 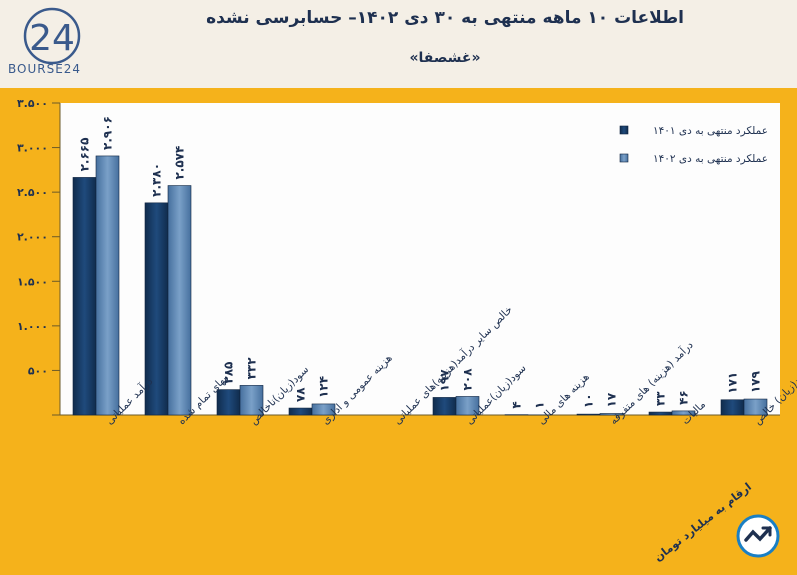 I want to click on bar-value-label: ۱۲۴, so click(x=324, y=387).